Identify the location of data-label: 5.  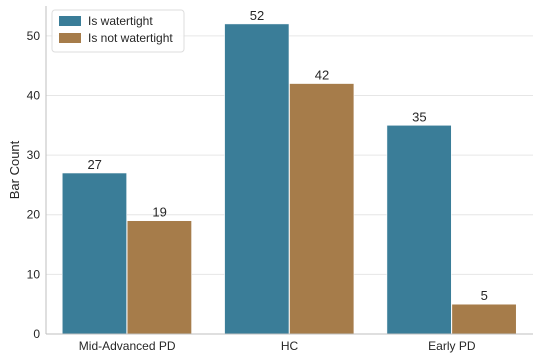
(484, 295).